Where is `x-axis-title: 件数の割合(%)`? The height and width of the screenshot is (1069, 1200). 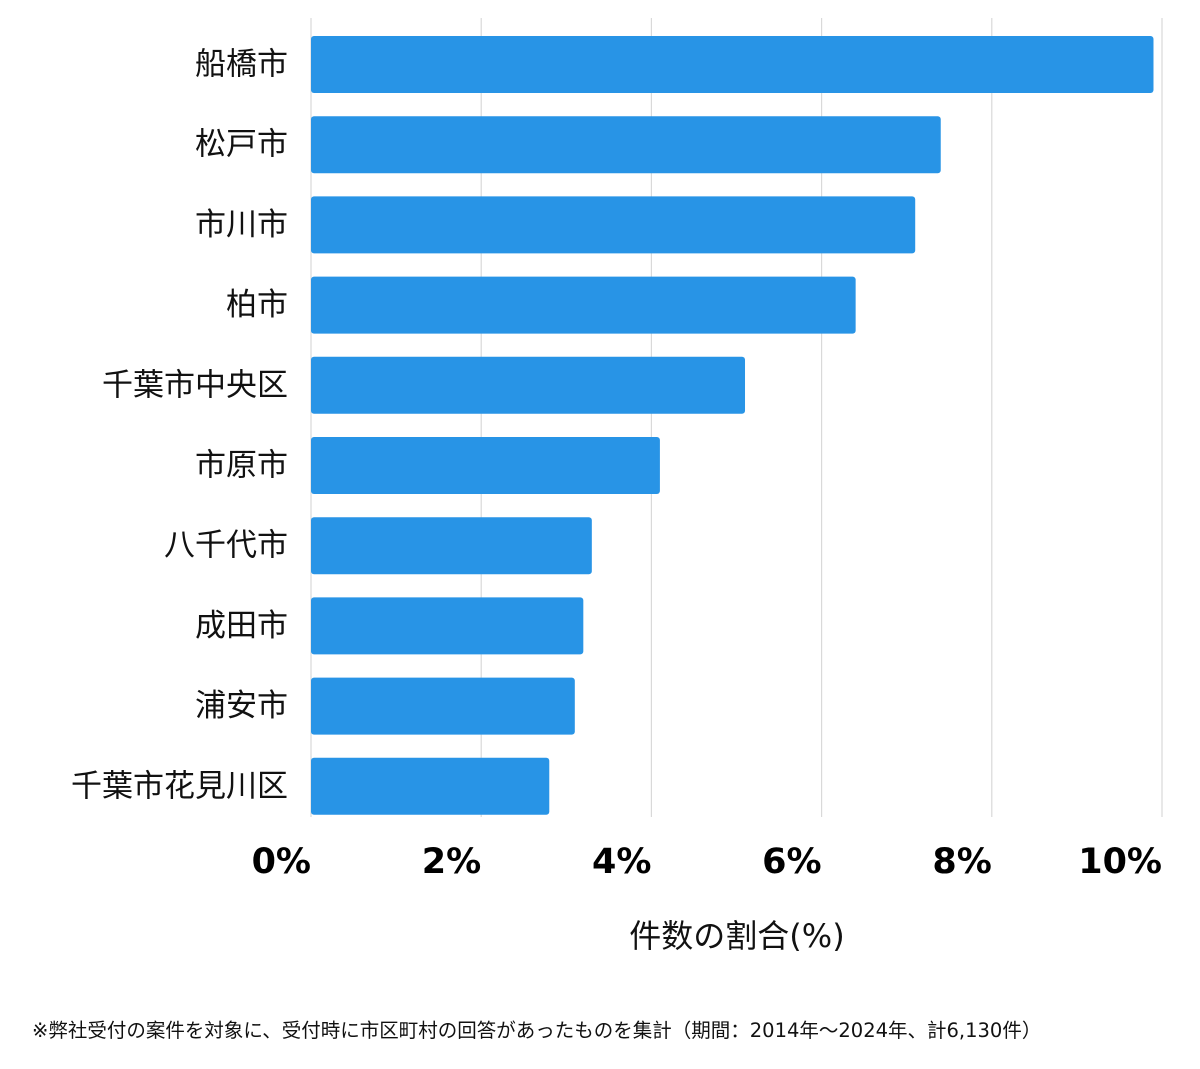
x-axis-title: 件数の割合(%) is located at coordinates (736, 936).